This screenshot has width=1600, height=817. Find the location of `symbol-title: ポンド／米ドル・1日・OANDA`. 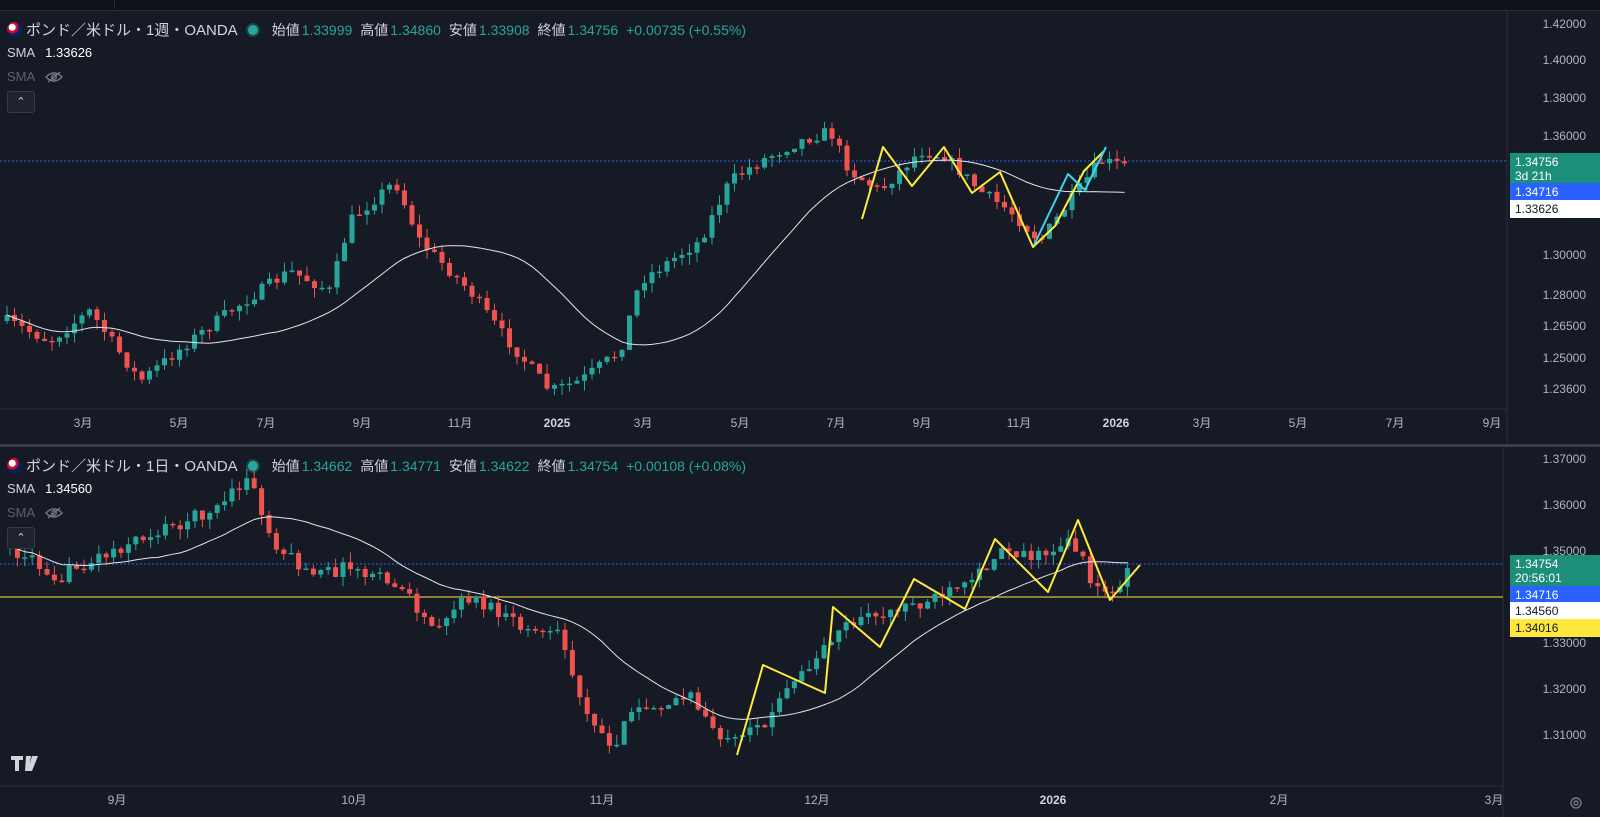

symbol-title: ポンド／米ドル・1日・OANDA is located at coordinates (132, 466).